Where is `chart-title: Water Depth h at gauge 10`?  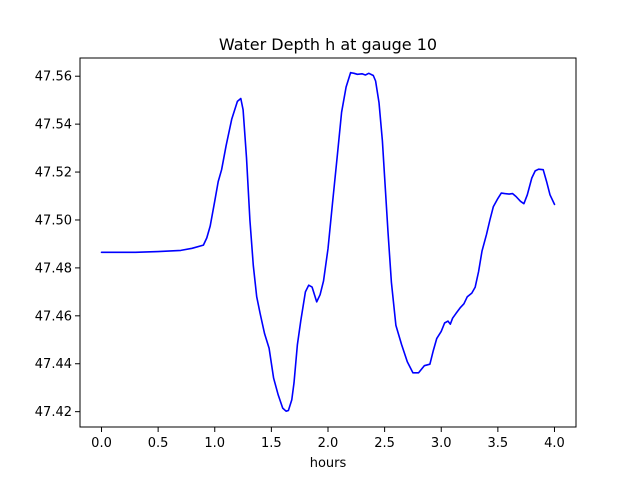 chart-title: Water Depth h at gauge 10 is located at coordinates (328, 44).